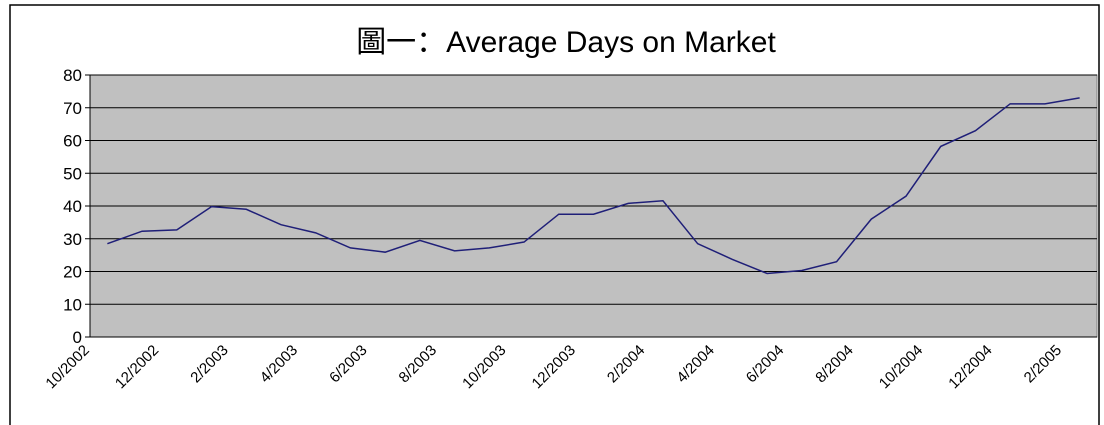  Describe the element at coordinates (209, 364) in the screenshot. I see `x-tick-label: 2/2003` at that location.